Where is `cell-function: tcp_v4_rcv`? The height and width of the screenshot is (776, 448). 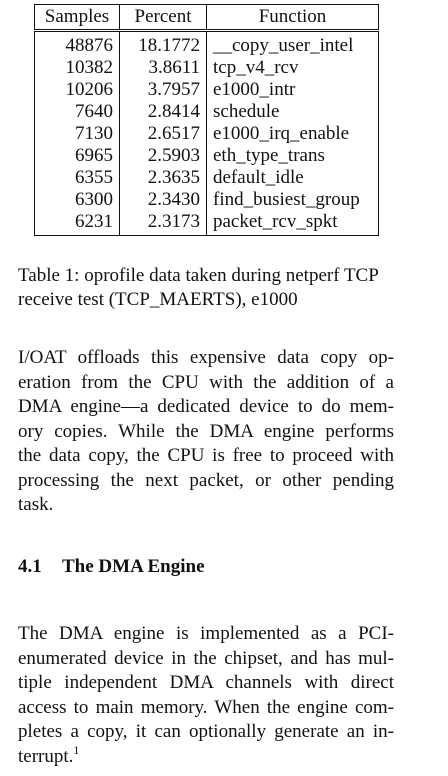
cell-function: tcp_v4_rcv is located at coordinates (292, 68).